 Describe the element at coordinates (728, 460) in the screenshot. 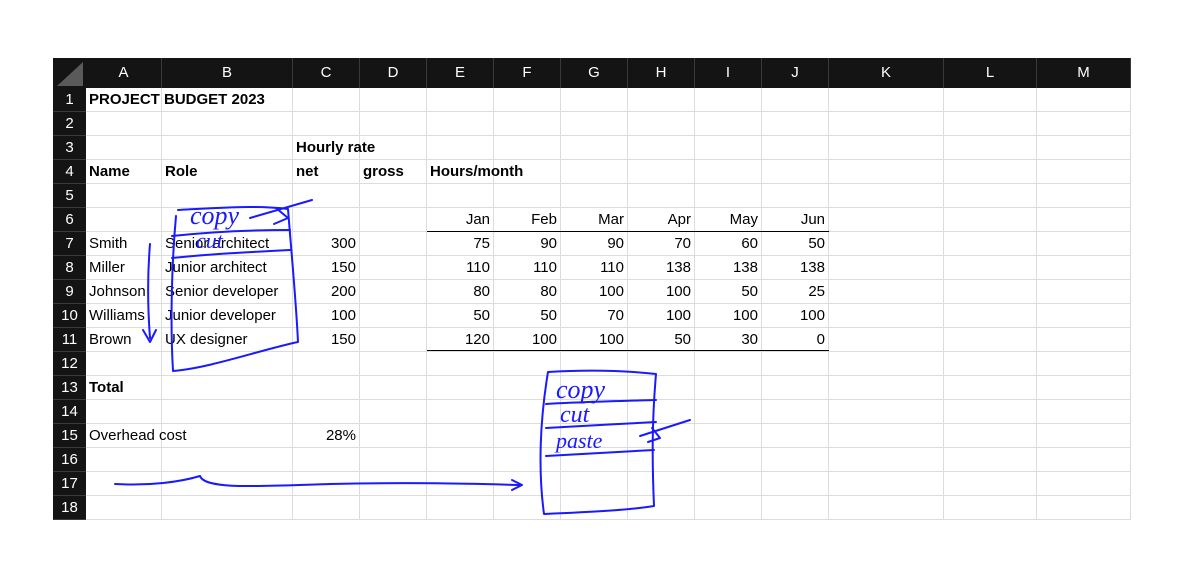

I see `cell-i16` at that location.